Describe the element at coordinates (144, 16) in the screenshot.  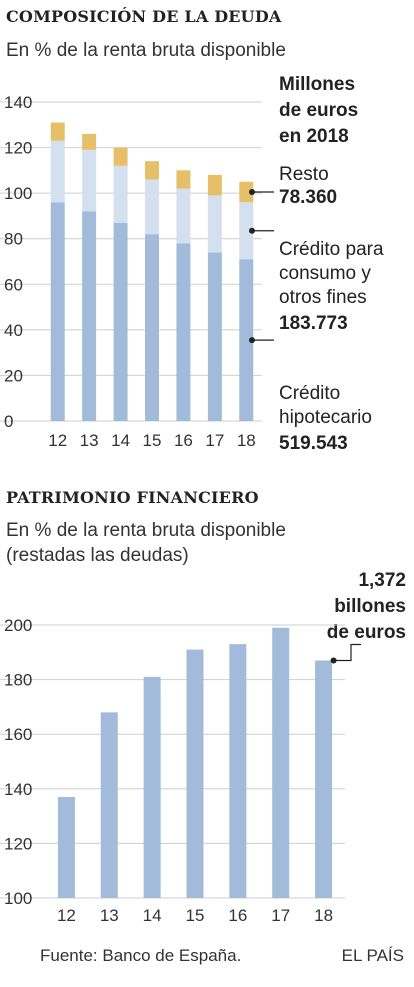
I see `chart1-title: COMPOSICIÓN DE LA DEUDA` at that location.